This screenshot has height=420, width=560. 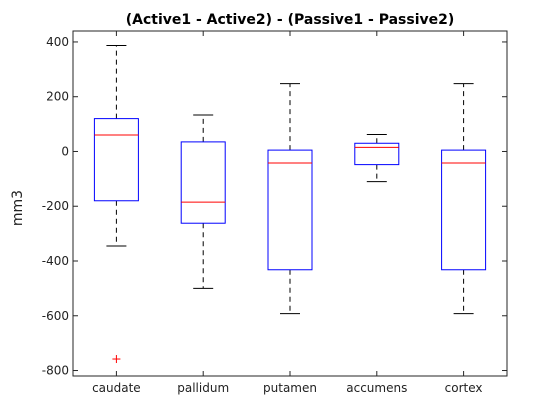 I want to click on outlier-marker, so click(x=116, y=359).